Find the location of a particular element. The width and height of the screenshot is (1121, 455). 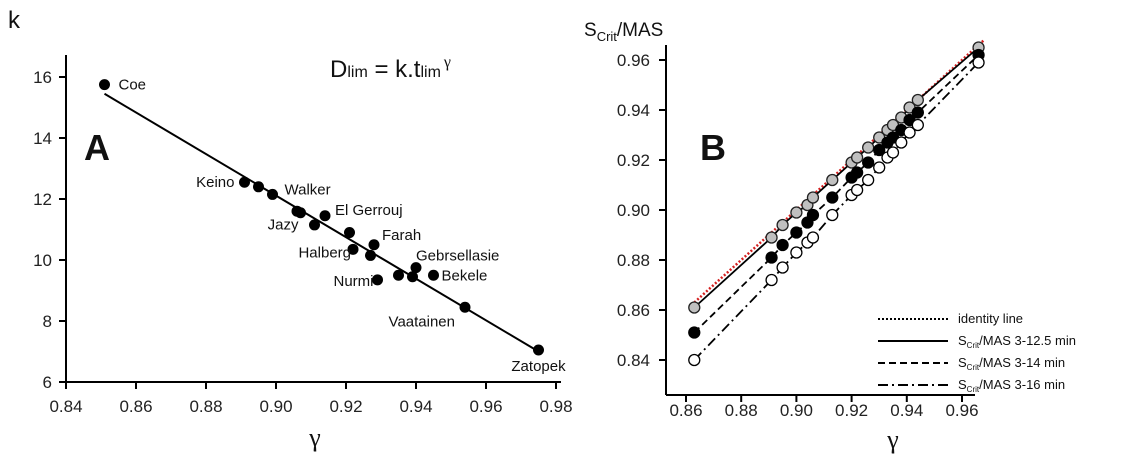

panel-a-y-tick-label: 6 is located at coordinates (47, 382).